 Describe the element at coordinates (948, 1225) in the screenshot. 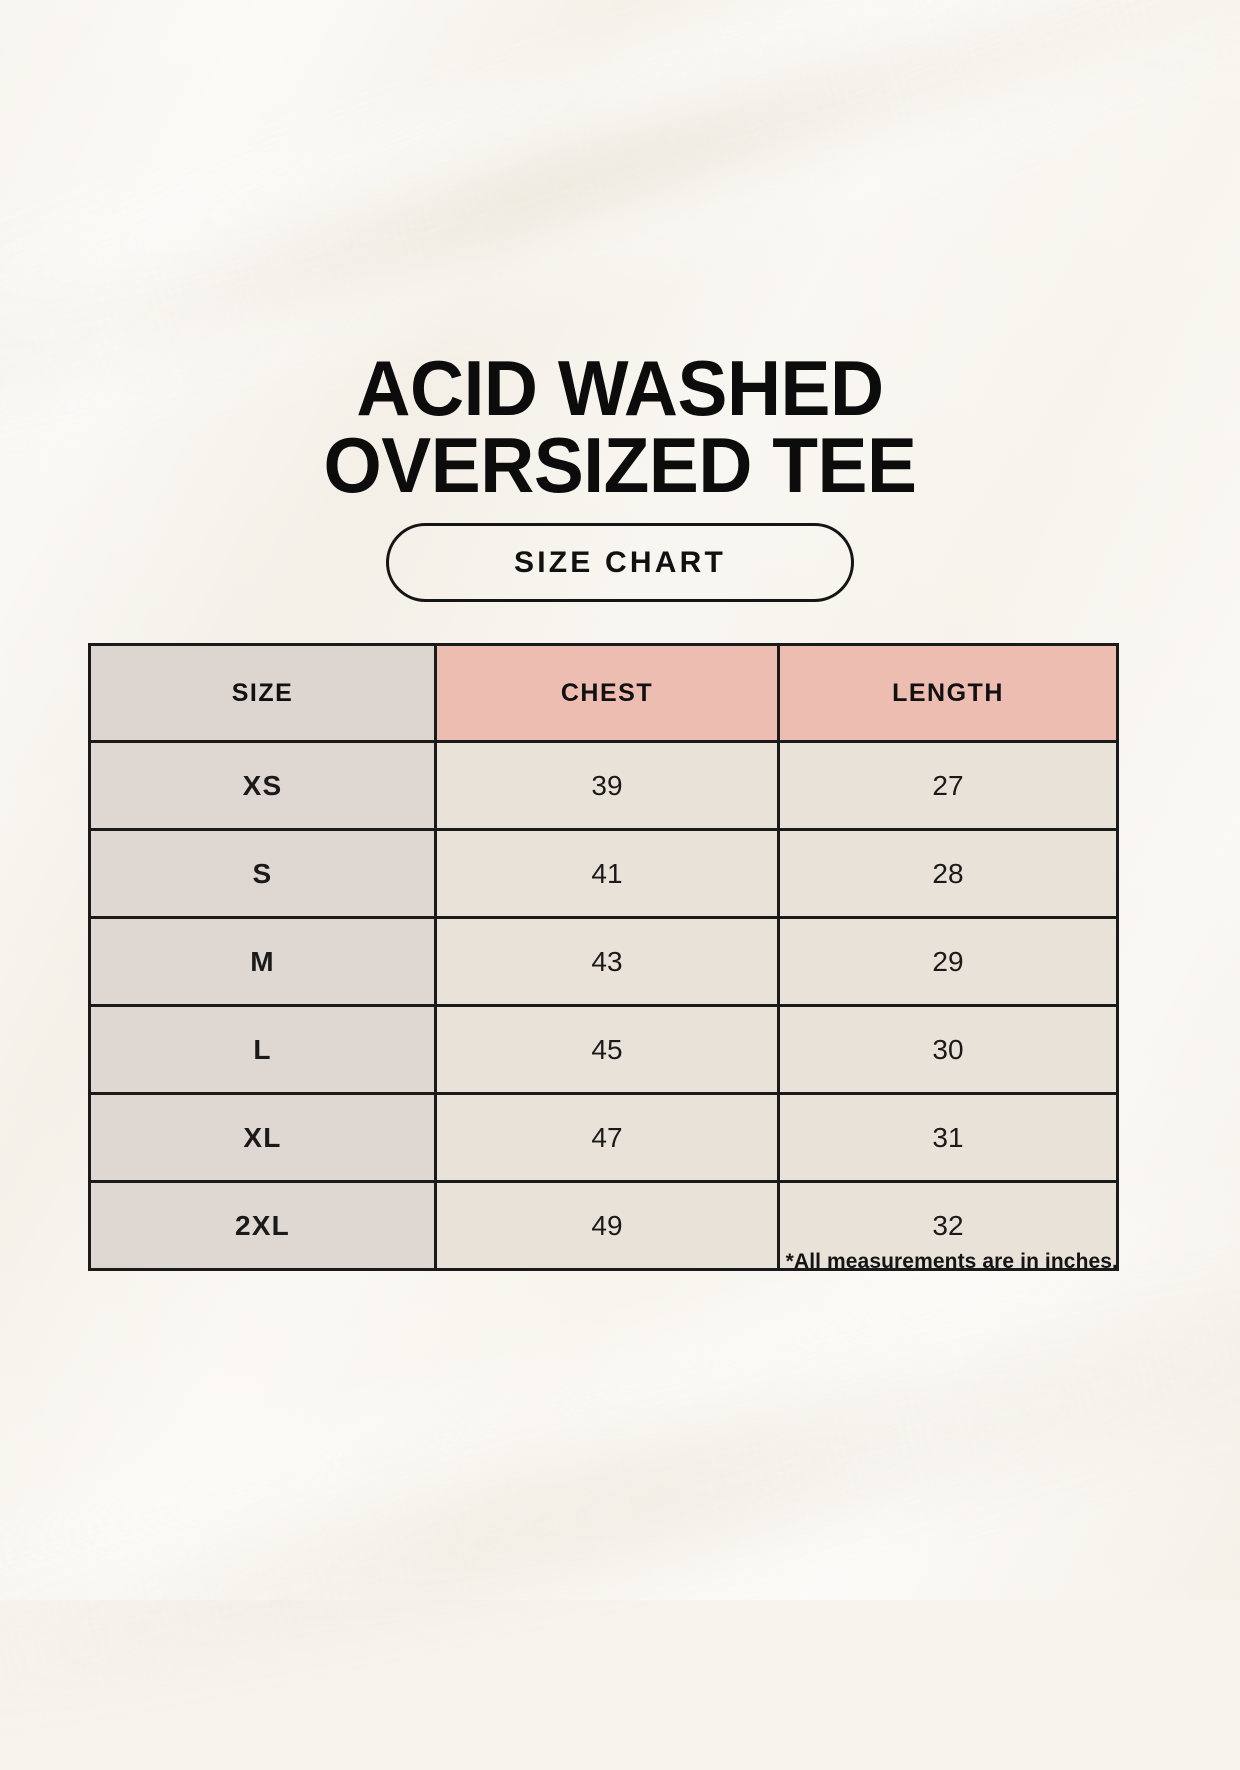

I see `cell-length: 32` at that location.